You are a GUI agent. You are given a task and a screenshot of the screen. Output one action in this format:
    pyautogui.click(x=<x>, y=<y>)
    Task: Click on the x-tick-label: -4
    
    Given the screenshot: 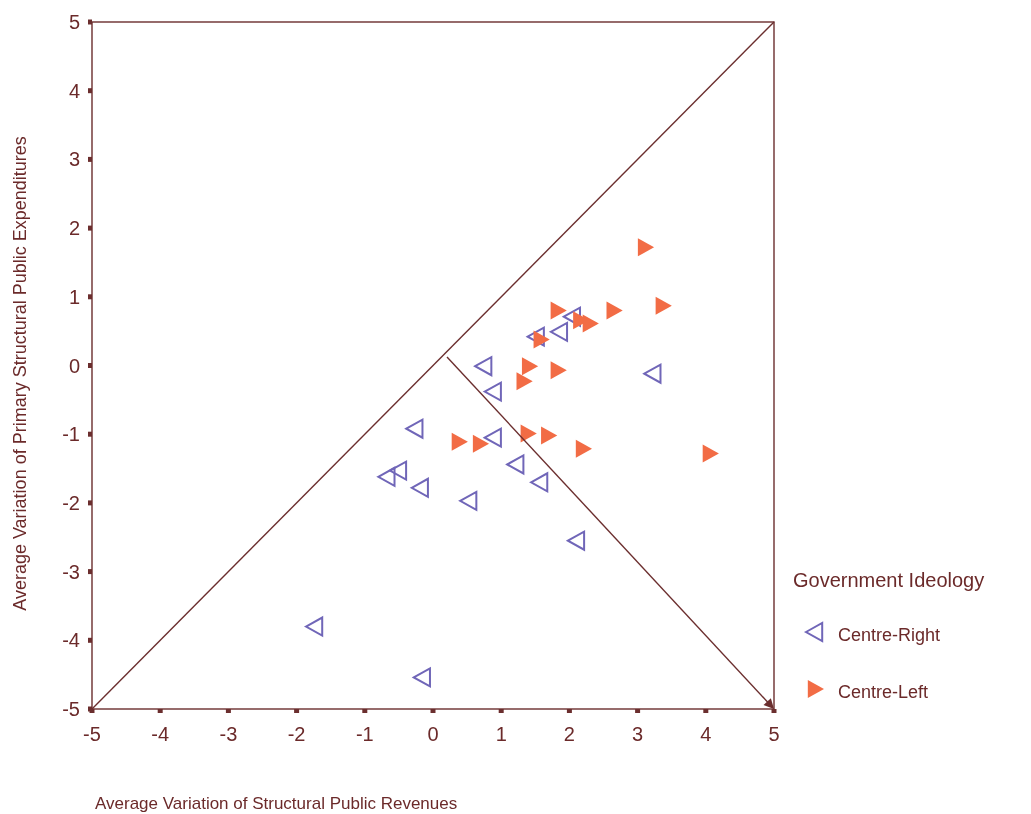 What is the action you would take?
    pyautogui.click(x=160, y=734)
    